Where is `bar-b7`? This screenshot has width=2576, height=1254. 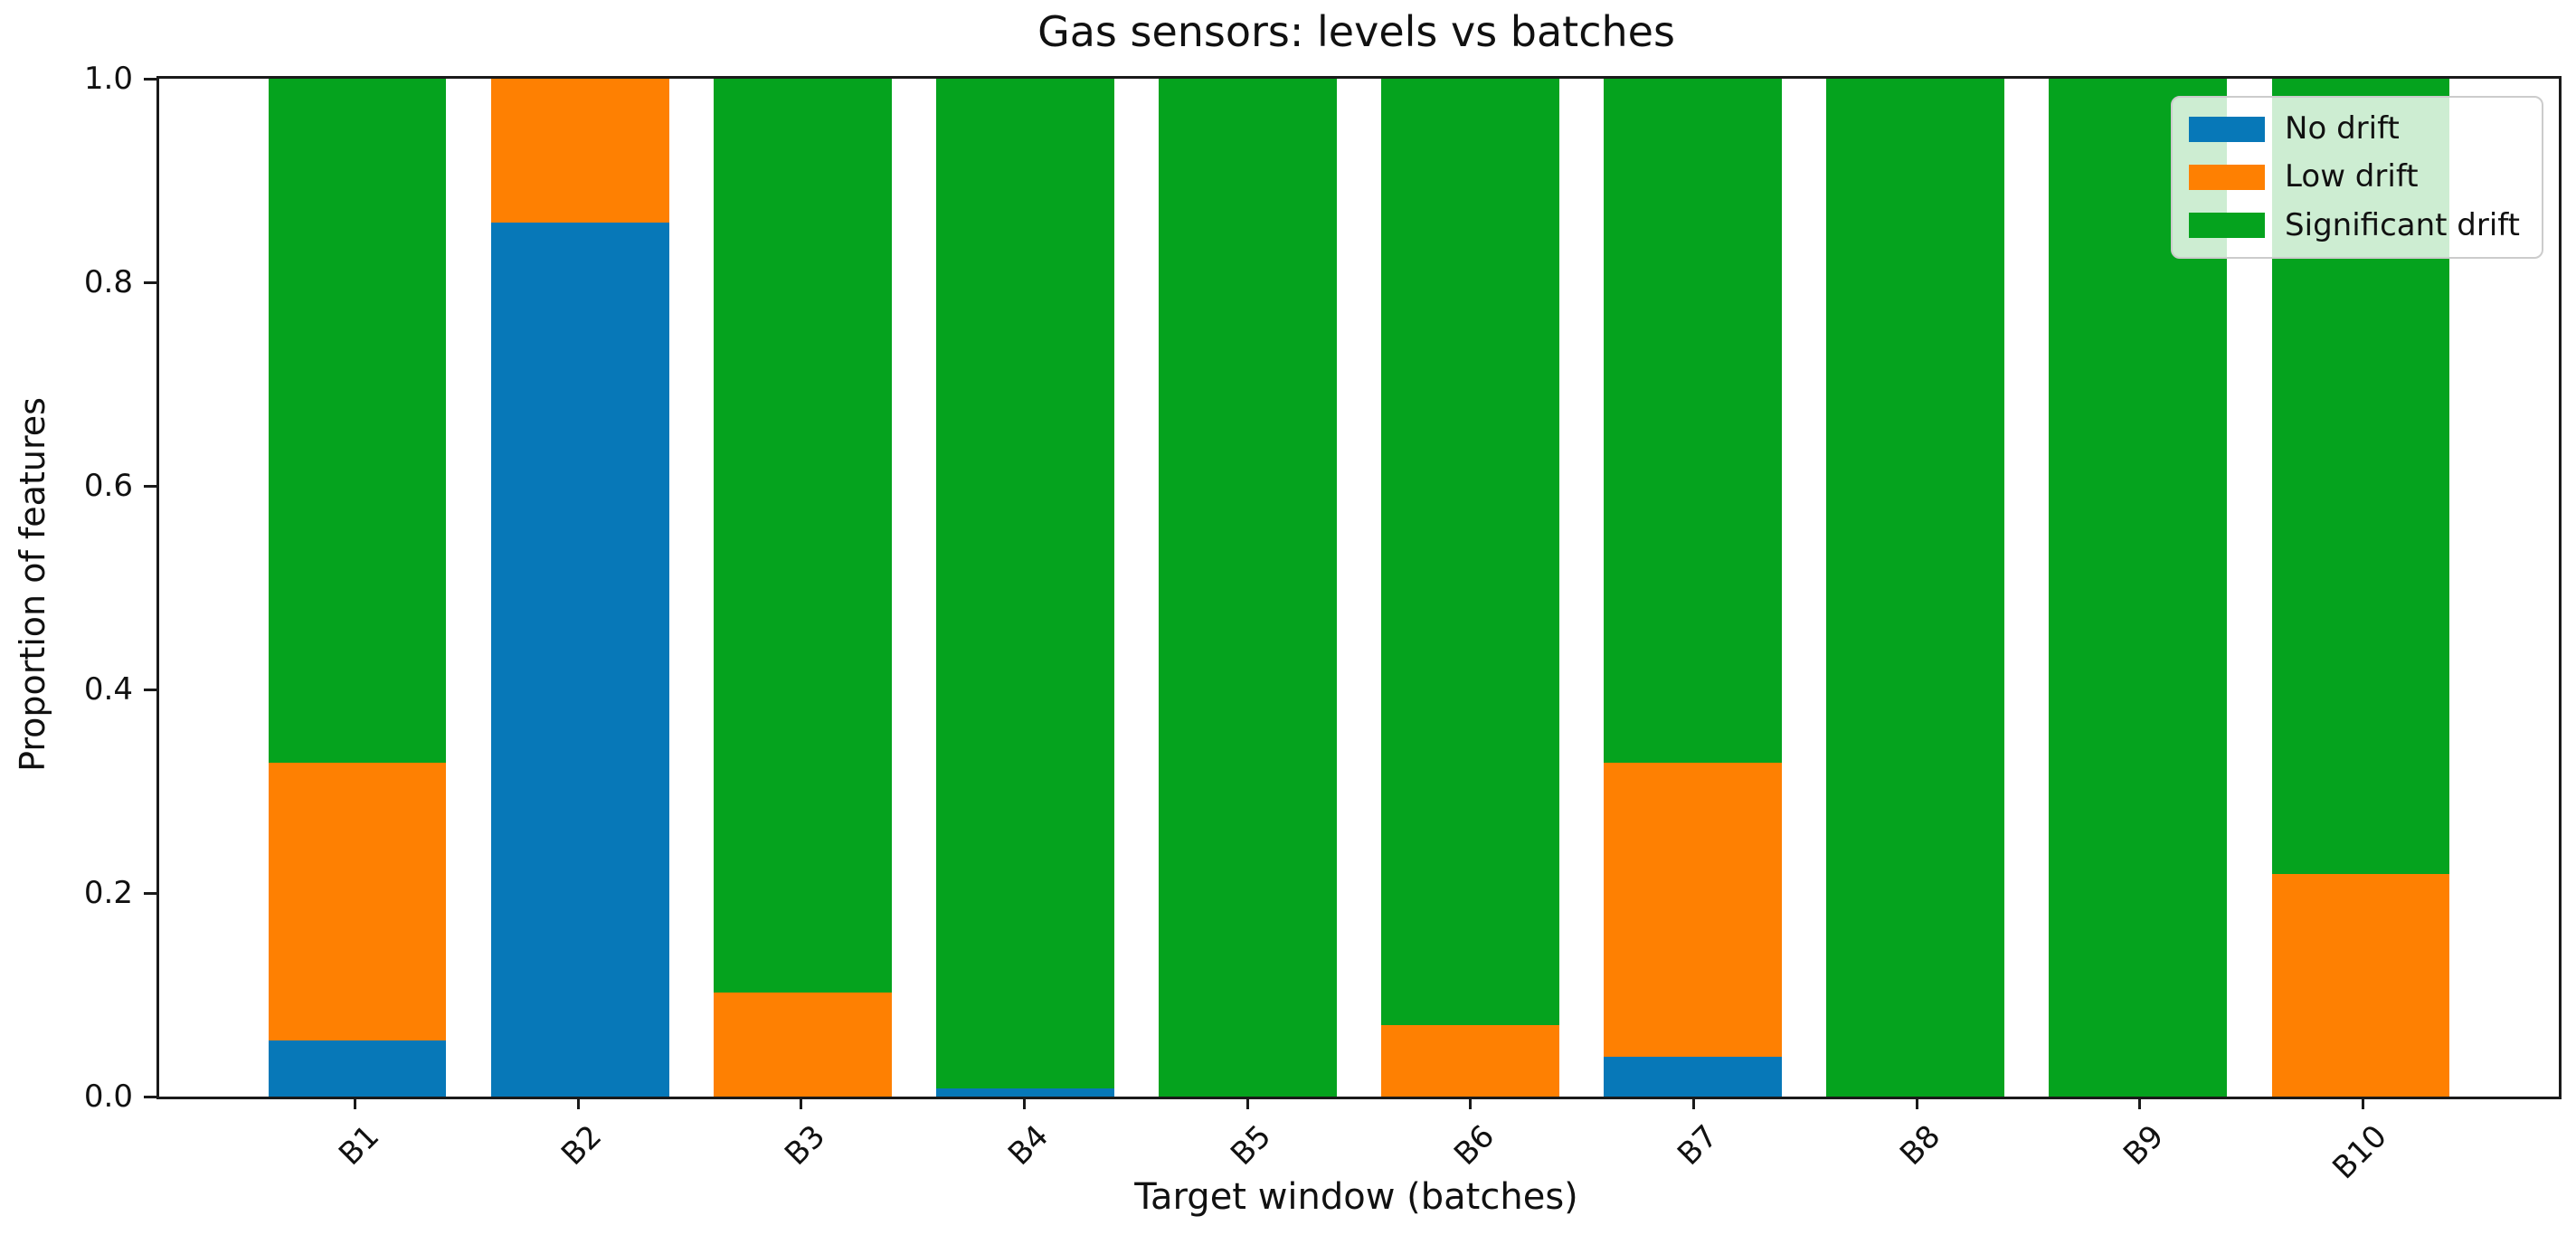
bar-b7 is located at coordinates (1694, 588).